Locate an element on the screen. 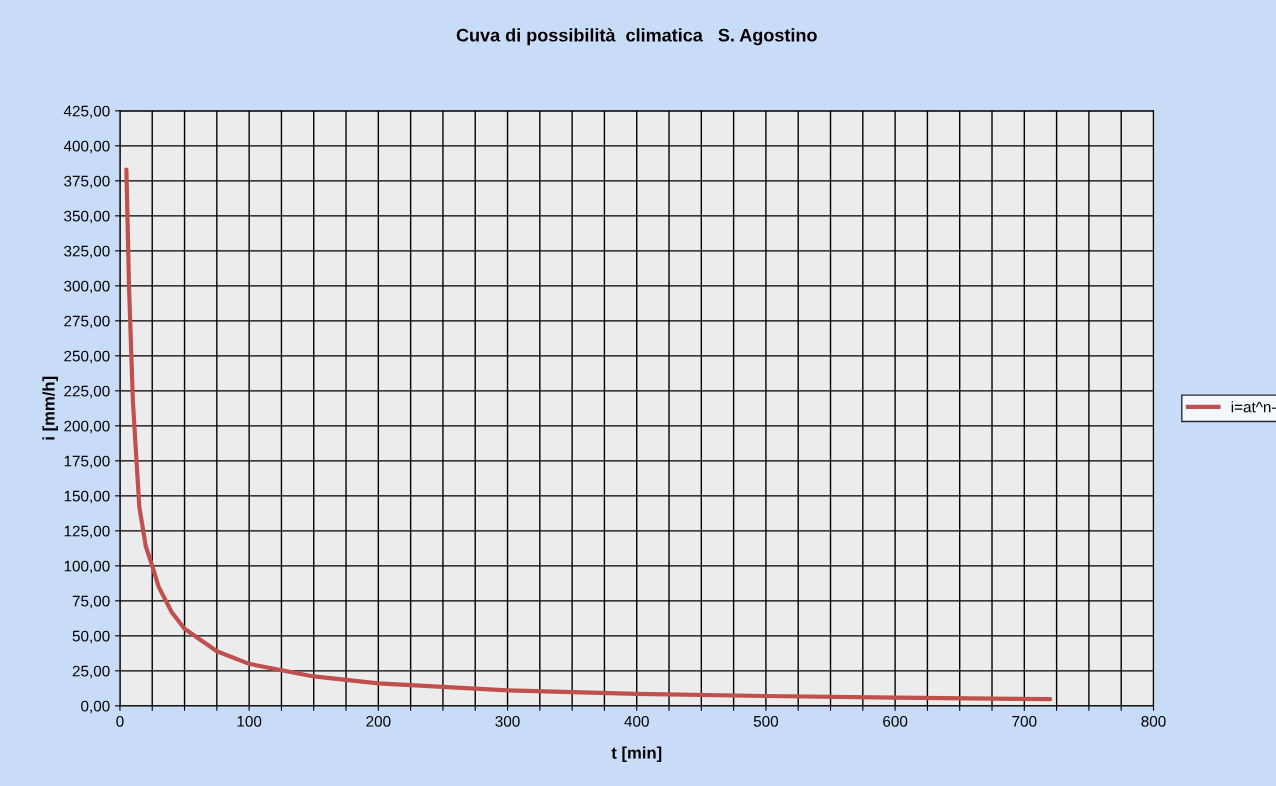 The height and width of the screenshot is (786, 1276). y-axis-title: i [mm/h] is located at coordinates (50, 408).